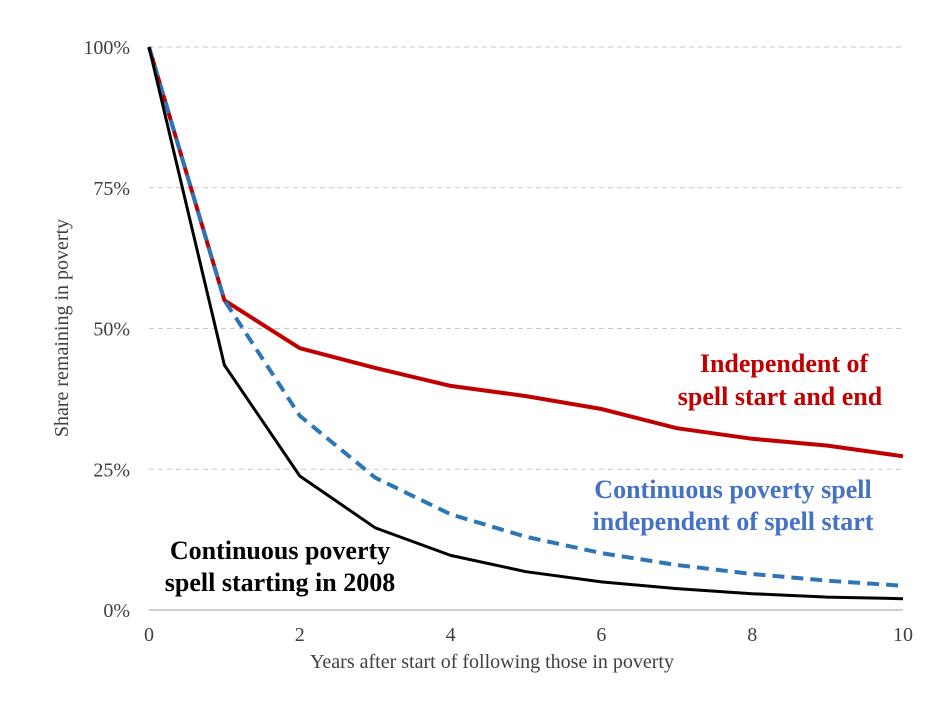  What do you see at coordinates (280, 550) in the screenshot?
I see `annotation-continuous-2008-line-1: Continuous poverty` at bounding box center [280, 550].